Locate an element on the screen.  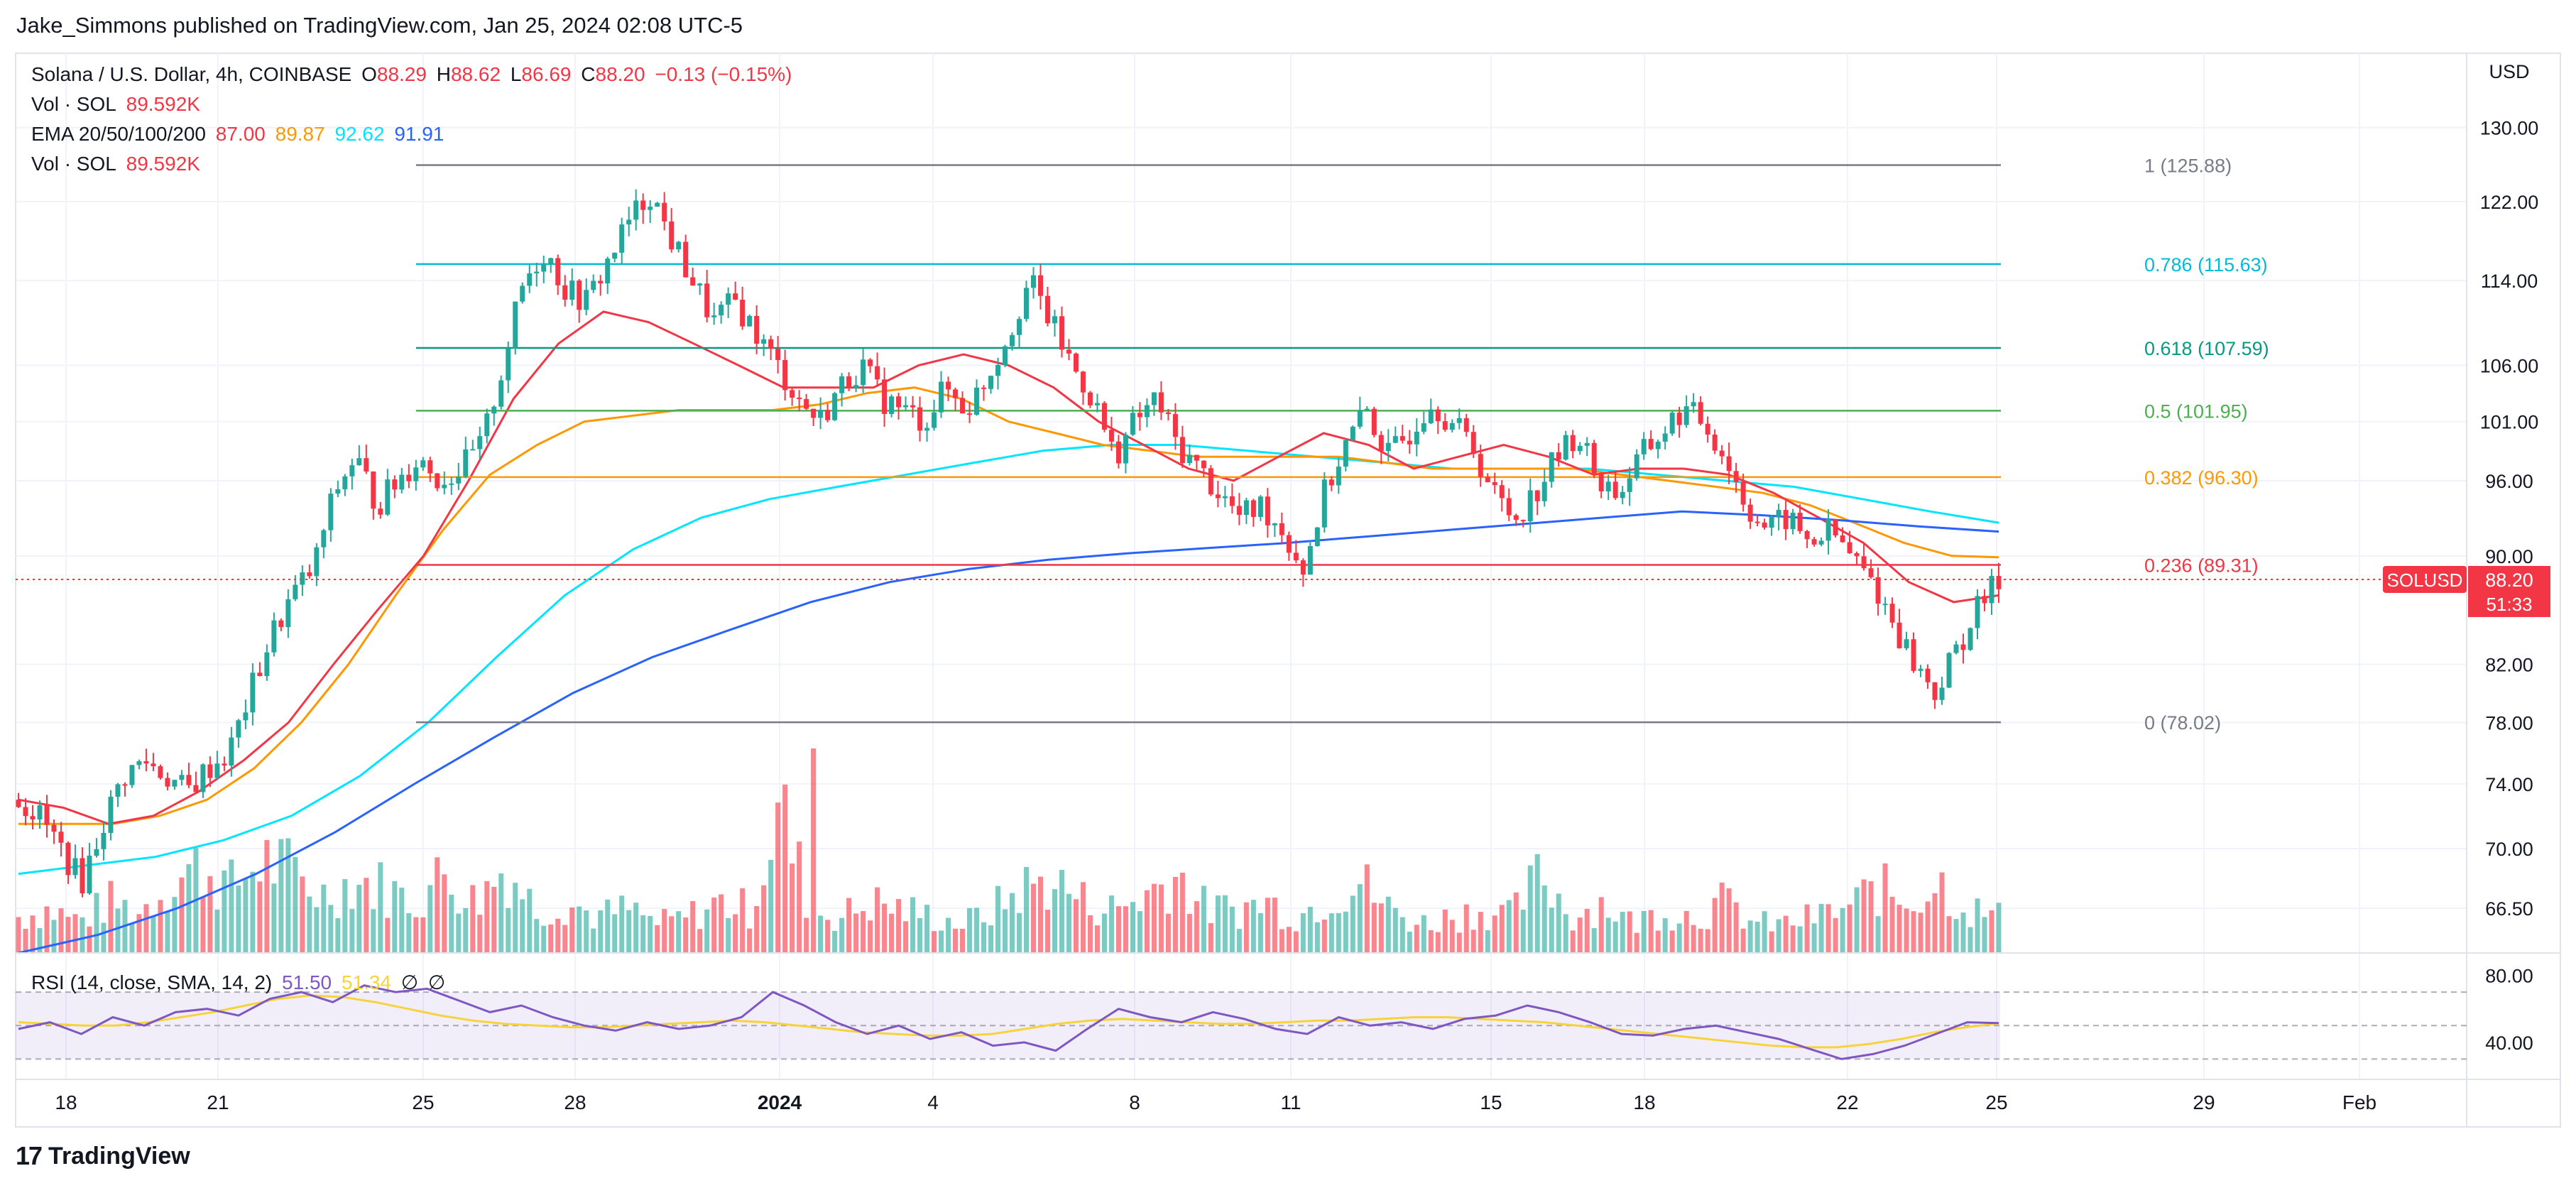
currency-label: USD is located at coordinates (2509, 71).